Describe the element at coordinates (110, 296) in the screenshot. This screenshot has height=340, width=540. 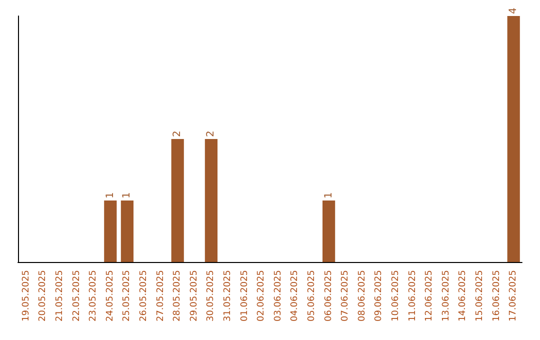
I see `x-tick-label: 24.05.2025` at that location.